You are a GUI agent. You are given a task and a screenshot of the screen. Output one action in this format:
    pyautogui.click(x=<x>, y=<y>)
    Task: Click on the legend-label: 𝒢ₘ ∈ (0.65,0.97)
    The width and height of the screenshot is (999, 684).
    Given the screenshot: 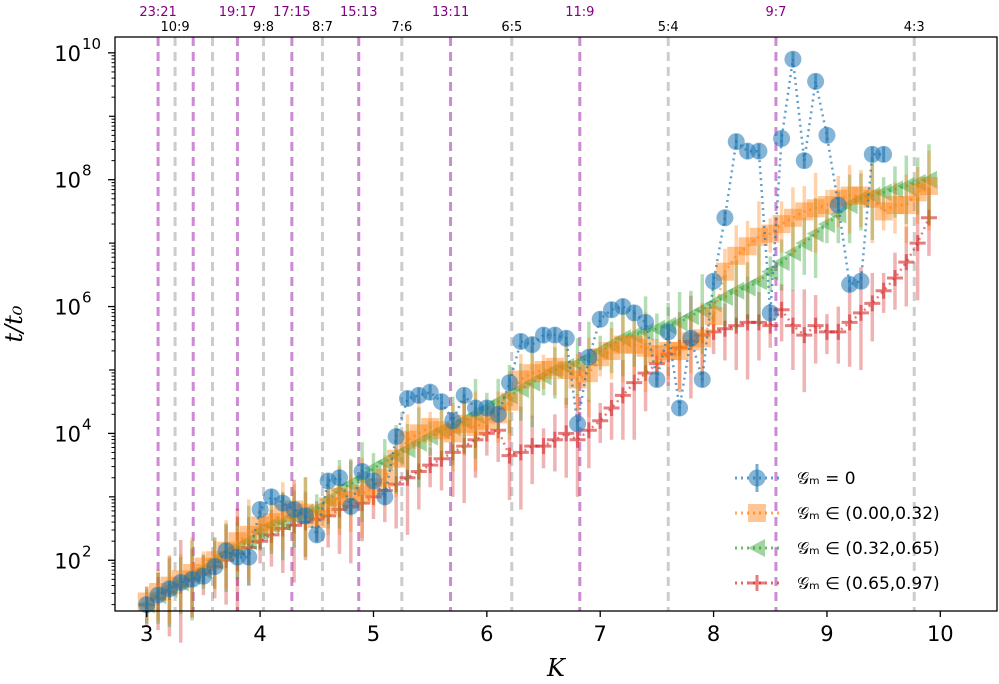 What is the action you would take?
    pyautogui.click(x=868, y=584)
    